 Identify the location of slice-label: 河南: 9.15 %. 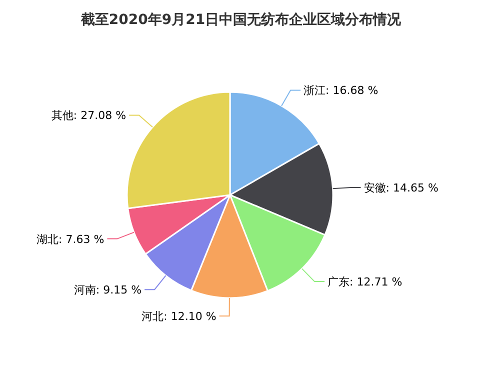
(108, 290).